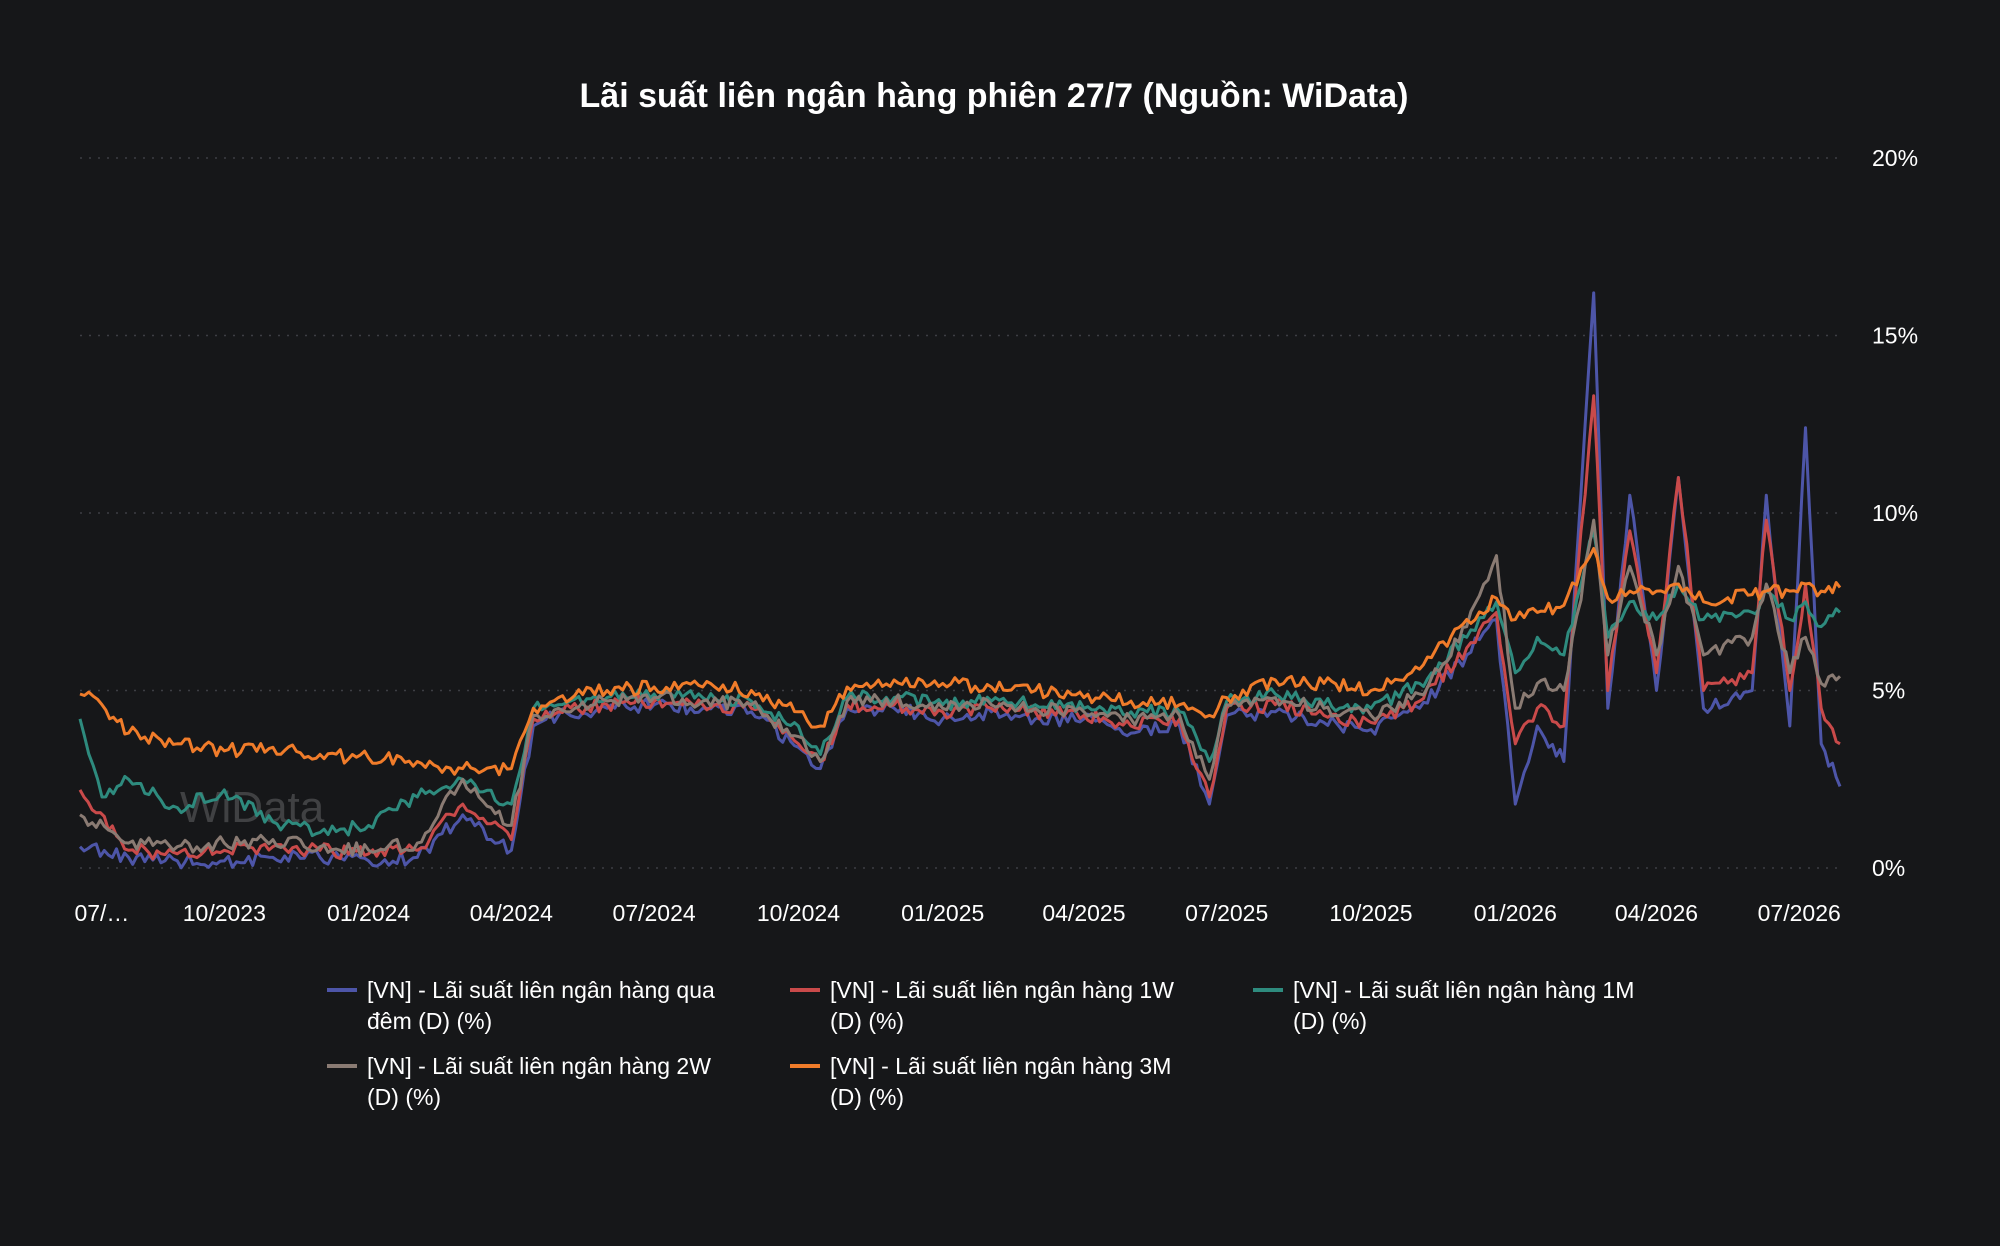  I want to click on x-tick-label: 07/2024, so click(654, 913).